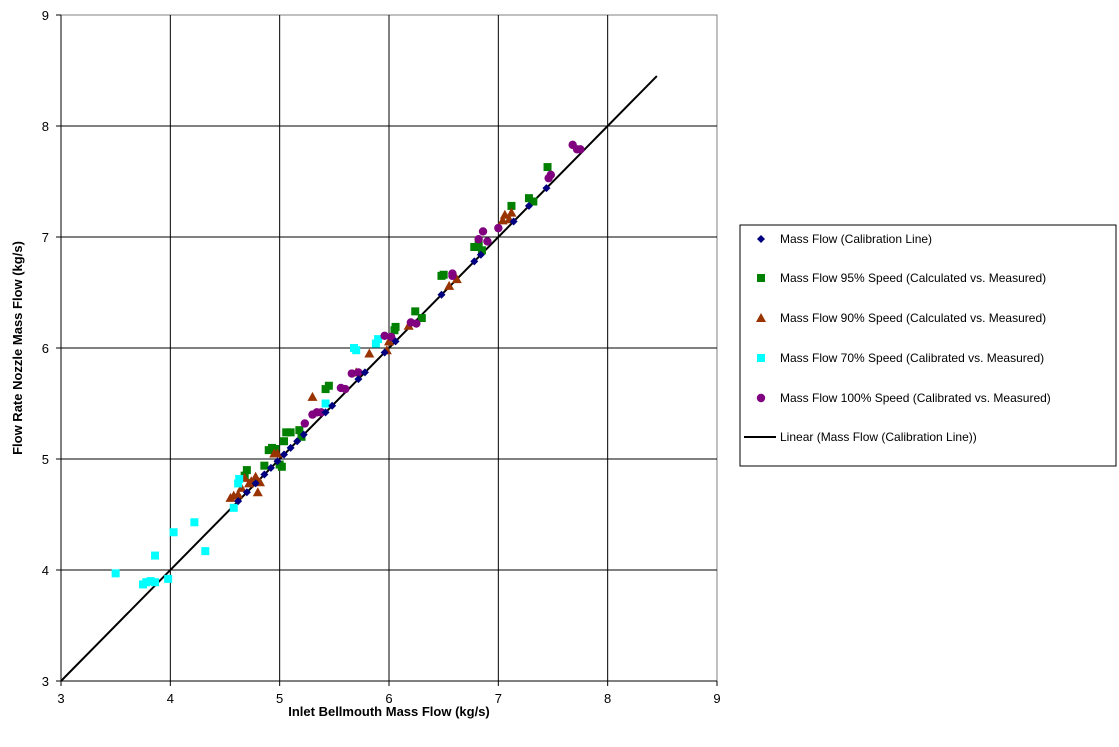 The width and height of the screenshot is (1119, 747). I want to click on x-tick-label: 5, so click(279, 698).